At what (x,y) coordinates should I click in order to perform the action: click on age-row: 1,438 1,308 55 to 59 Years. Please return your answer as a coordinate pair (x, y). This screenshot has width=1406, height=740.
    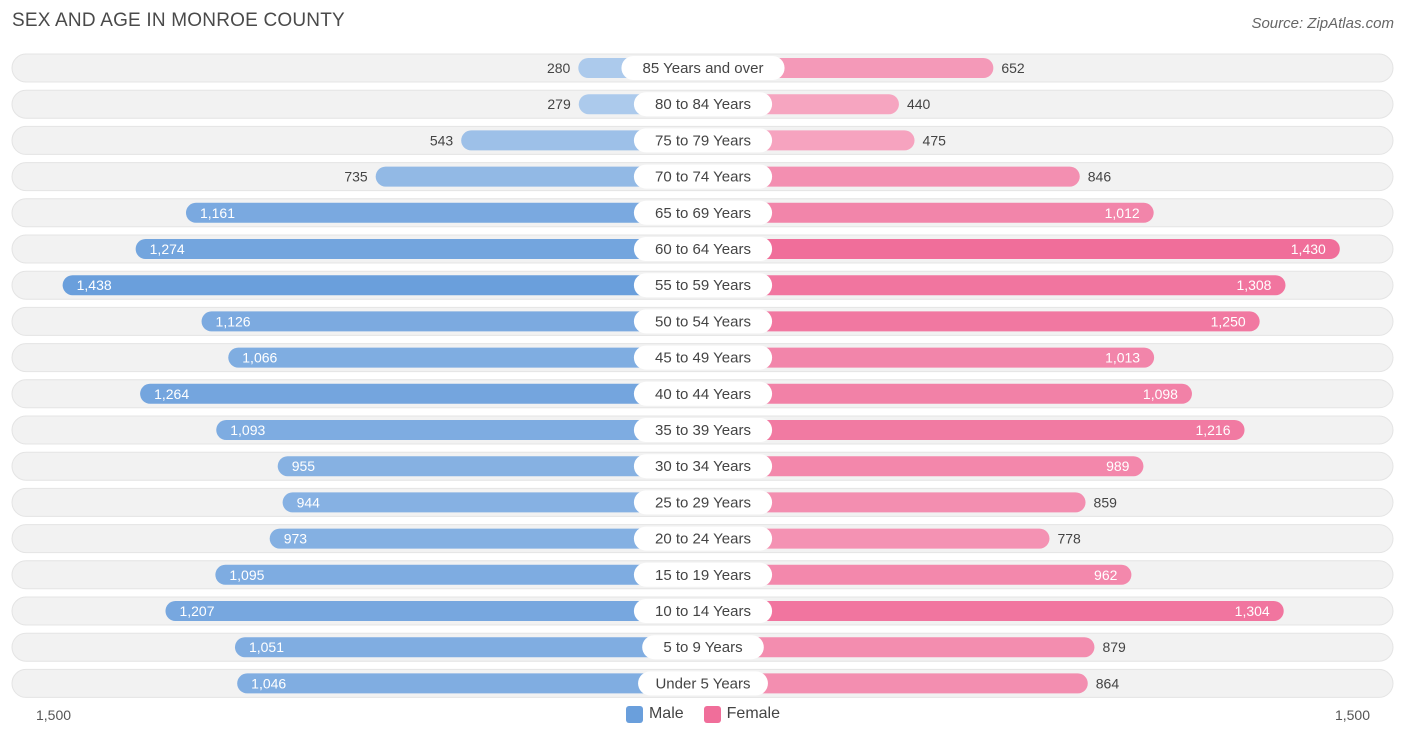
    Looking at the image, I should click on (702, 285).